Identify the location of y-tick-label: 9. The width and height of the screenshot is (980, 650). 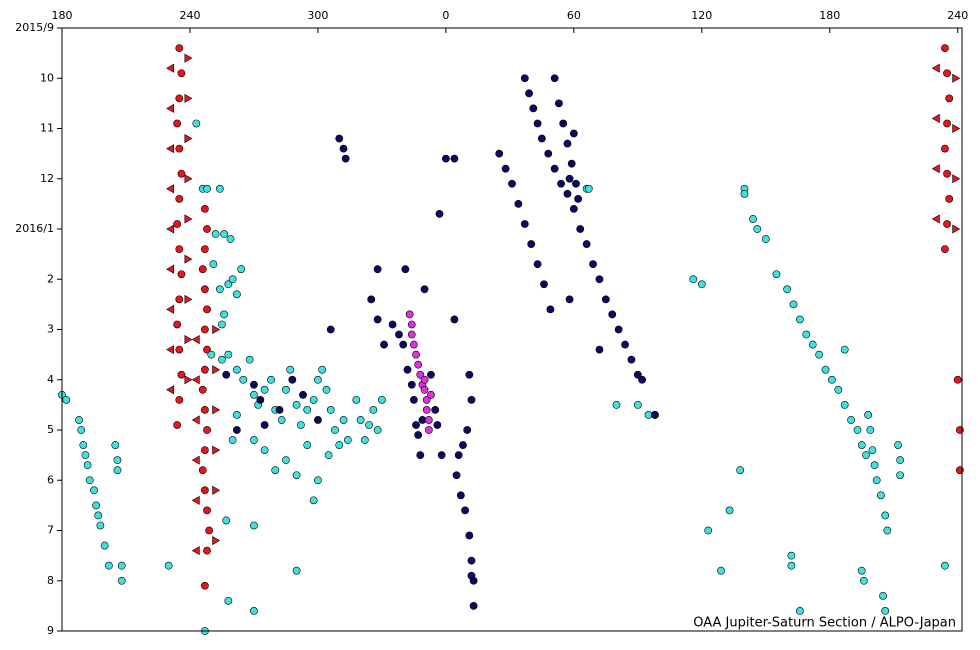
(50, 630).